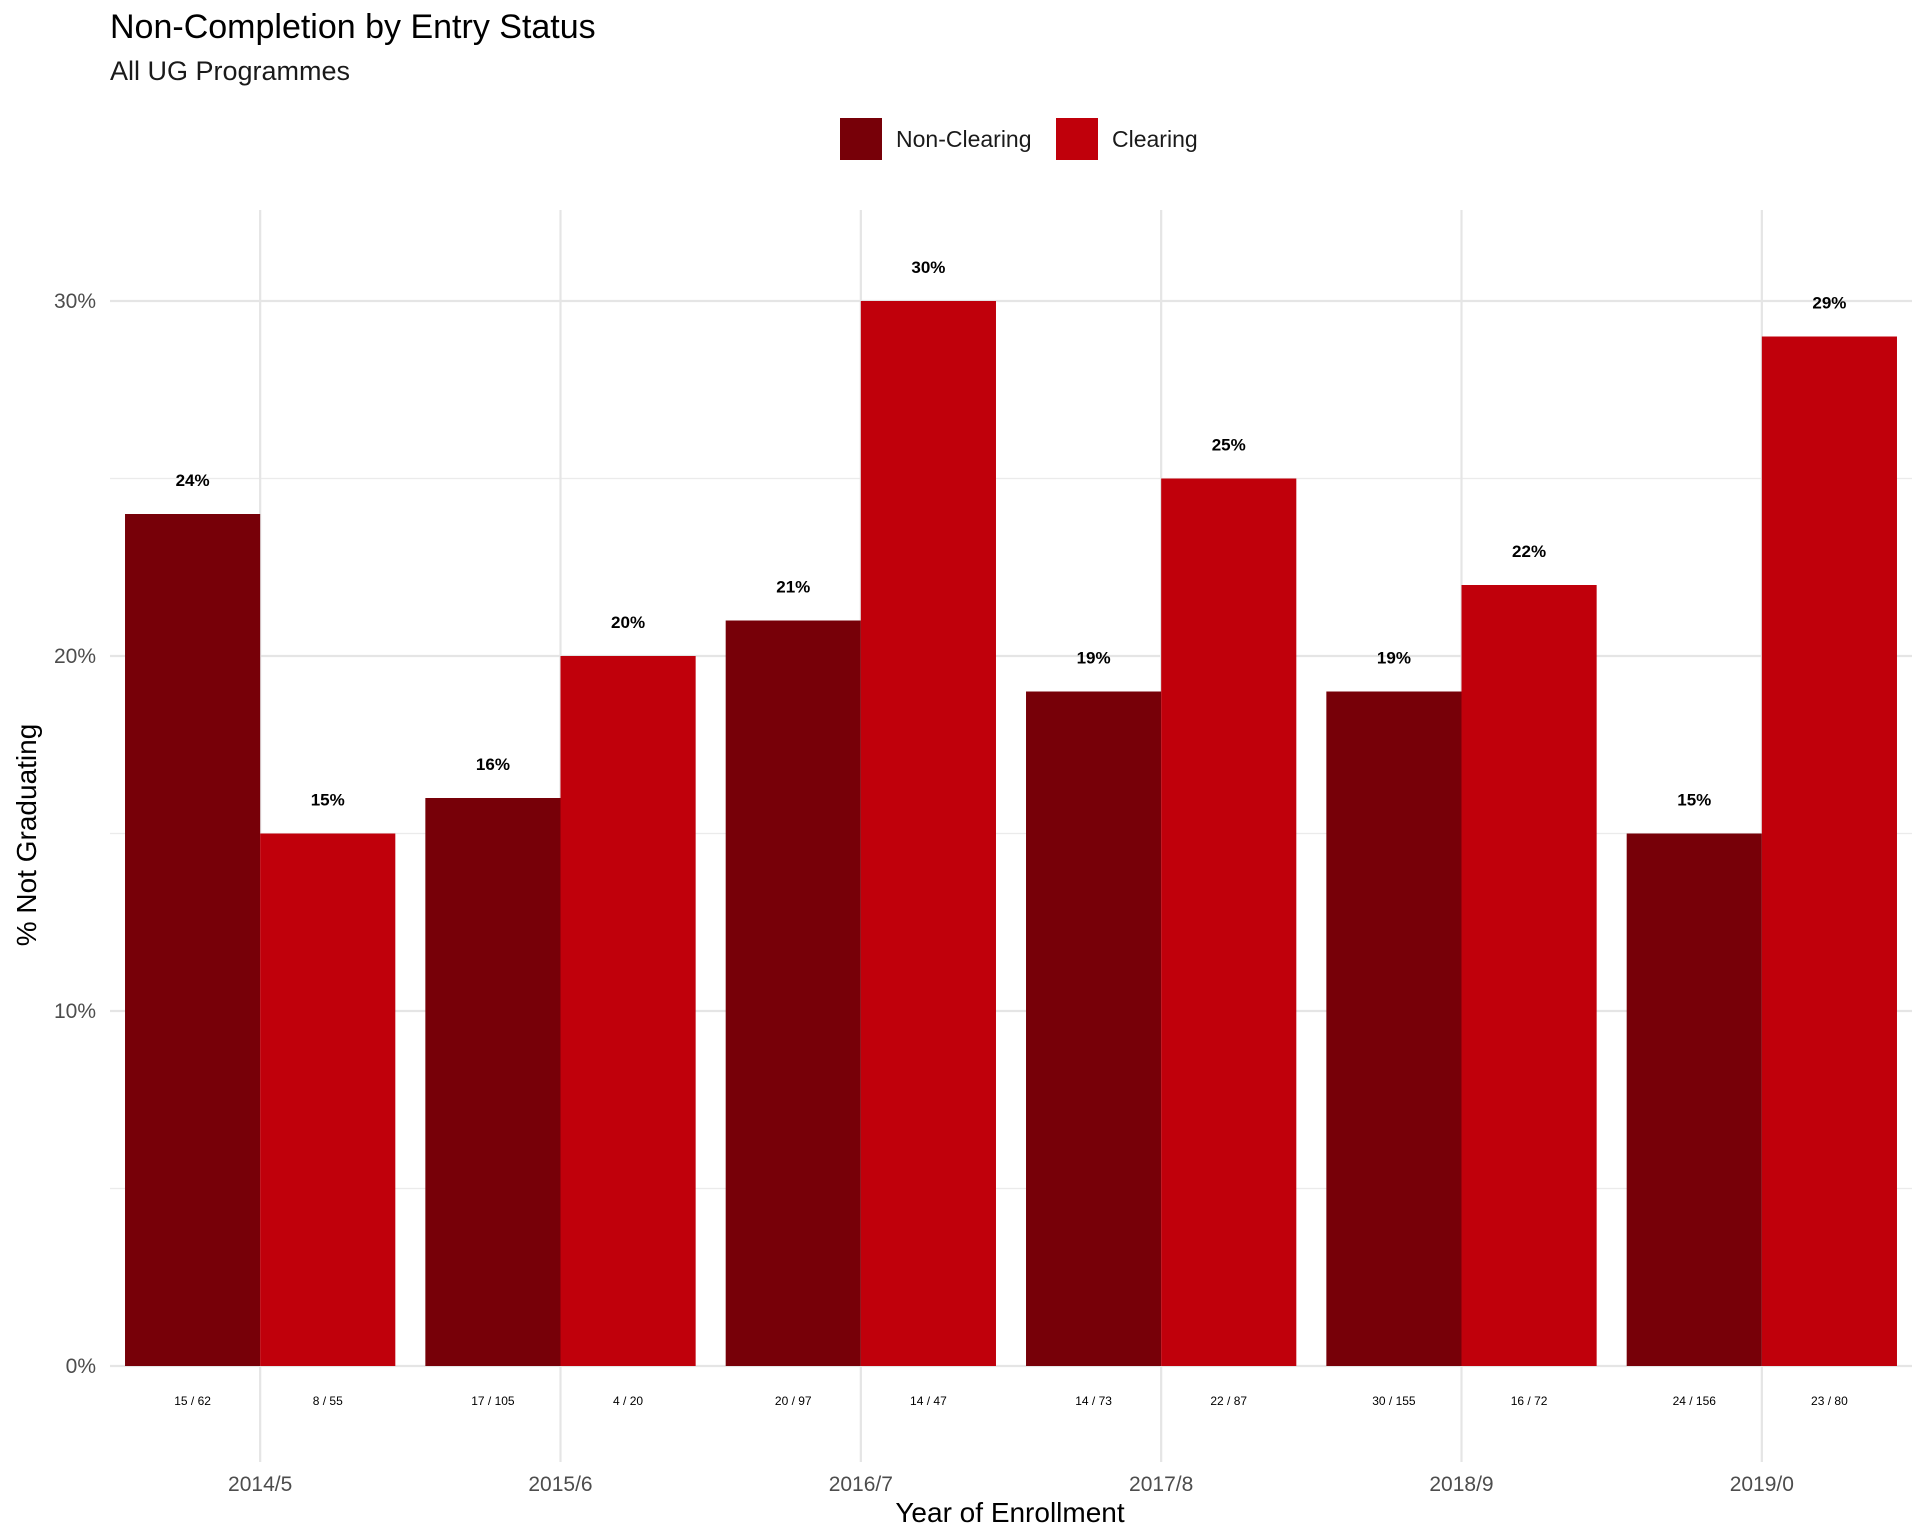  Describe the element at coordinates (1229, 445) in the screenshot. I see `value-label-clearing: 25%` at that location.